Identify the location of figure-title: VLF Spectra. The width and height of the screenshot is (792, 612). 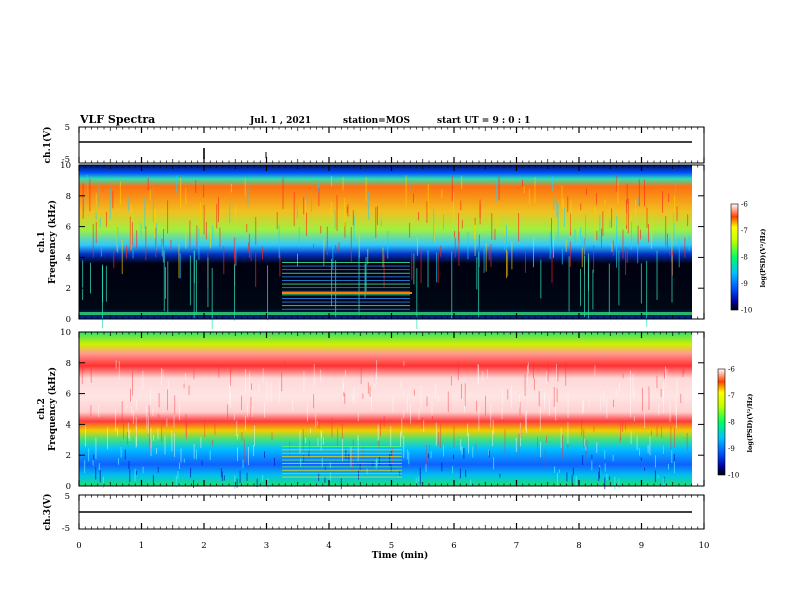
(117, 119).